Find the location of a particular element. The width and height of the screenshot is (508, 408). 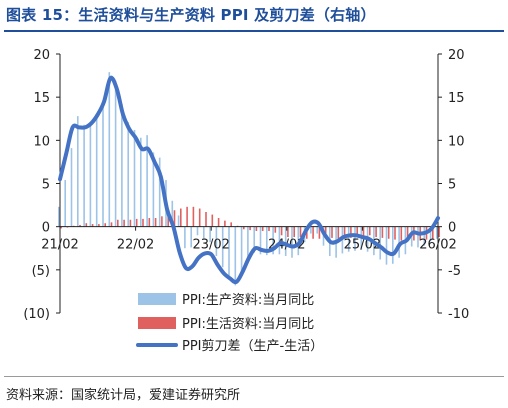

x-tick-label: 26/02 is located at coordinates (437, 245).